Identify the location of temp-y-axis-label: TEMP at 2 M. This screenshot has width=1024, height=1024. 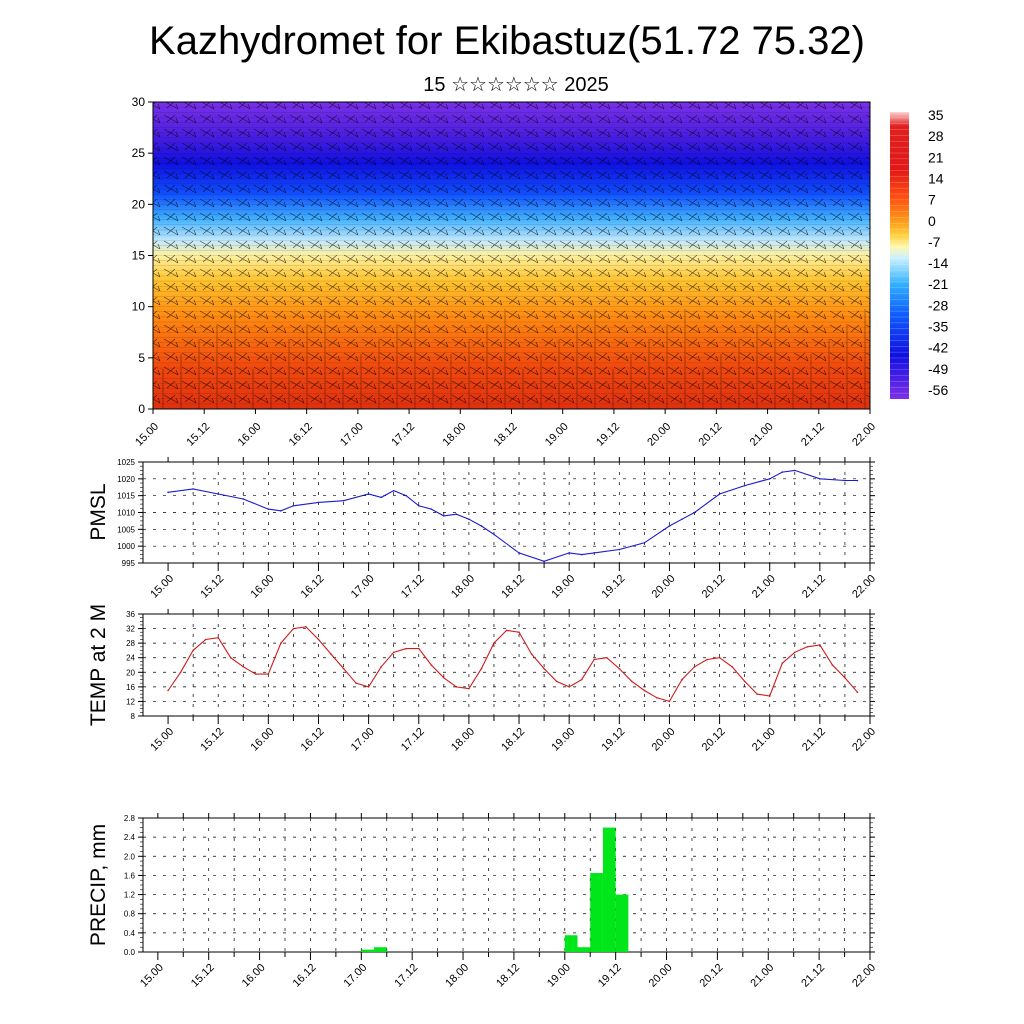
(98, 665).